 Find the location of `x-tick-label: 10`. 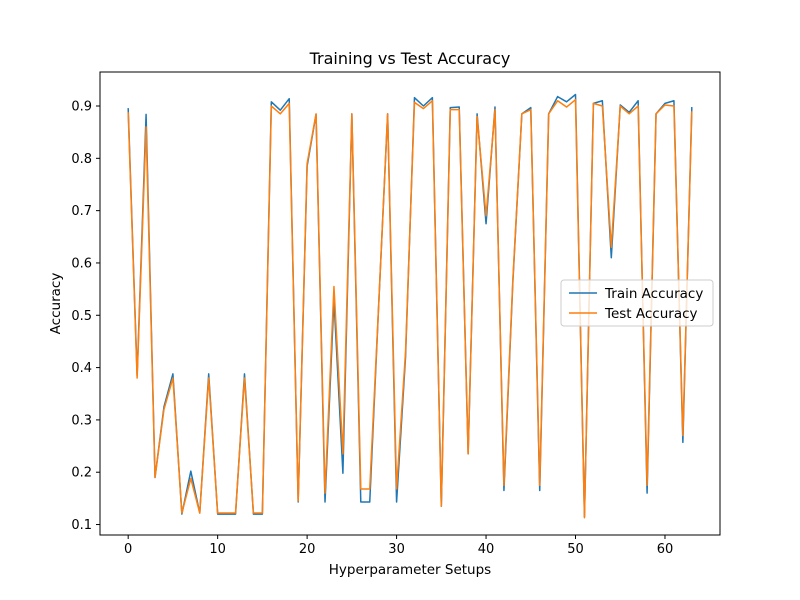

x-tick-label: 10 is located at coordinates (217, 549).